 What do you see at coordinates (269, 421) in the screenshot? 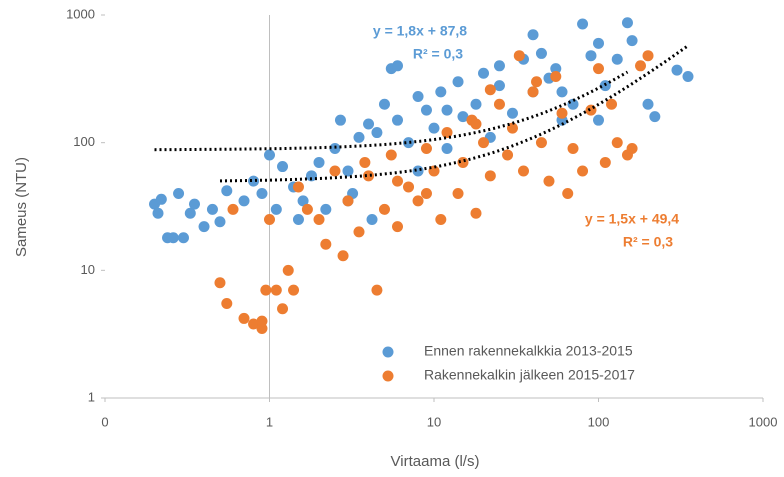
I see `x-tick-label: 1` at bounding box center [269, 421].